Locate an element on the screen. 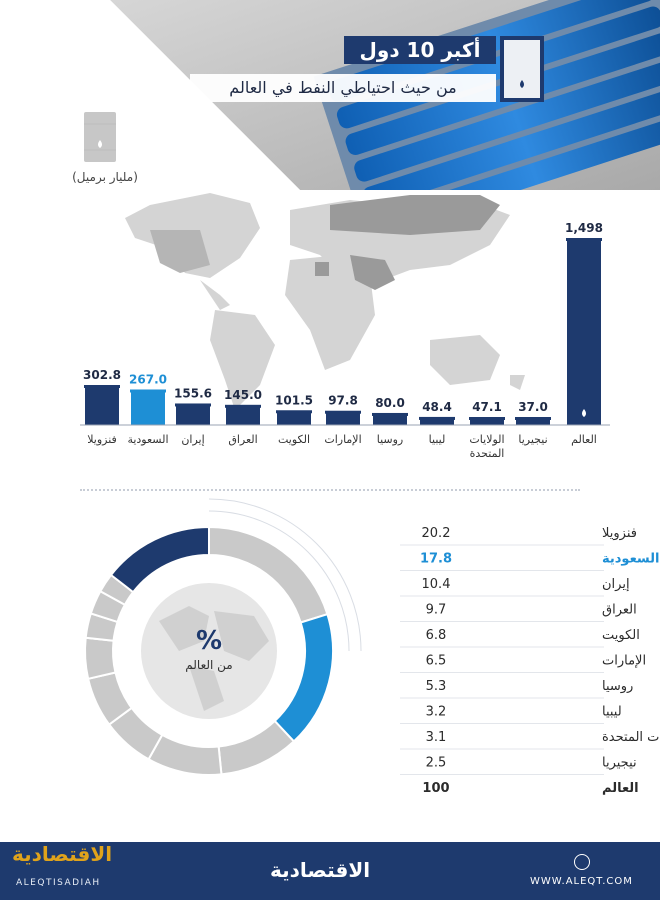 This screenshot has width=660, height=900. oil-barrel-icon is located at coordinates (522, 69).